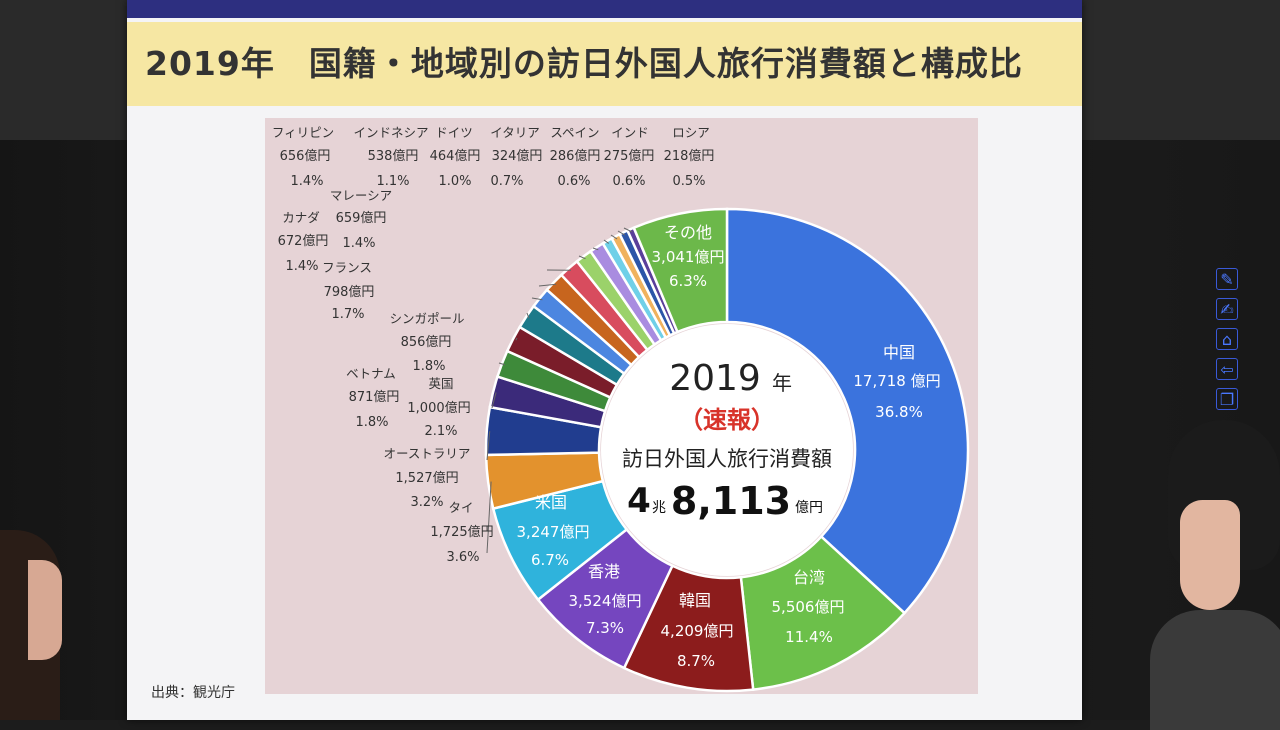 The width and height of the screenshot is (1280, 730). I want to click on inside-label-share-20: 6.3%, so click(688, 281).